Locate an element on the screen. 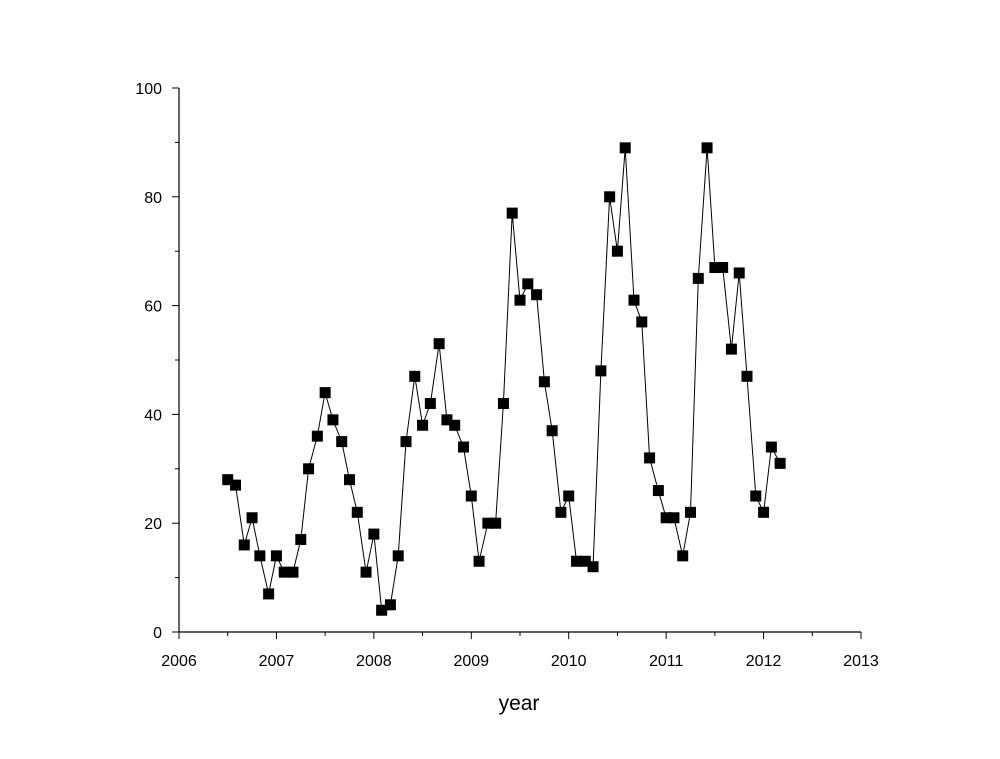 This screenshot has height=759, width=1000. x-tick-label: 2010 is located at coordinates (569, 661).